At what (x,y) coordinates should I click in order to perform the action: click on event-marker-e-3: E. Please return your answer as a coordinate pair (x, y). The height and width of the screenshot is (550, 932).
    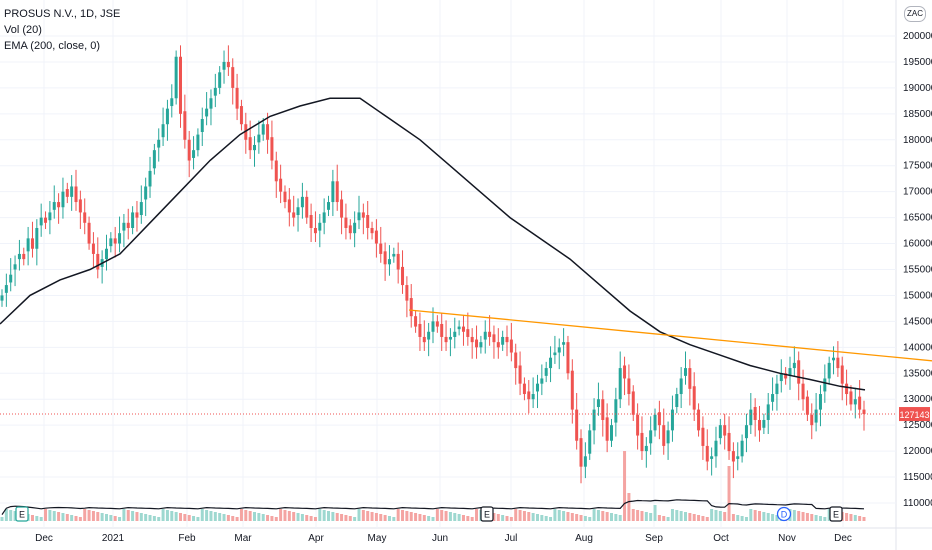
    Looking at the image, I should click on (836, 514).